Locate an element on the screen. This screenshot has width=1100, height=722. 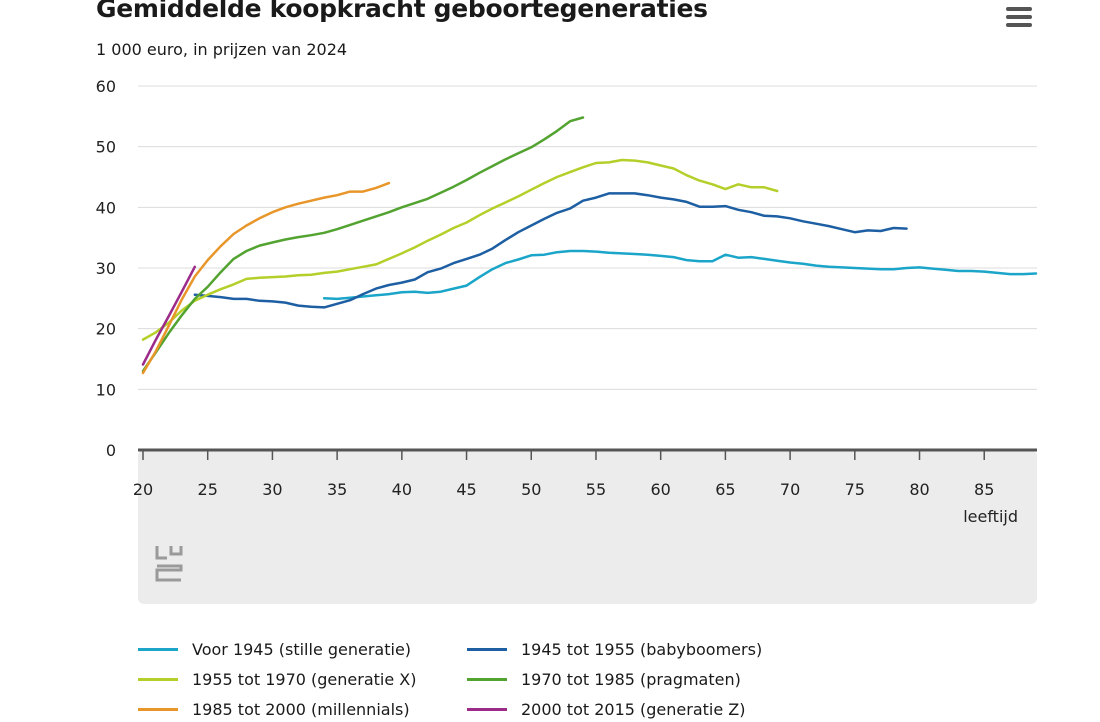
y-tick-label: 40 is located at coordinates (106, 207).